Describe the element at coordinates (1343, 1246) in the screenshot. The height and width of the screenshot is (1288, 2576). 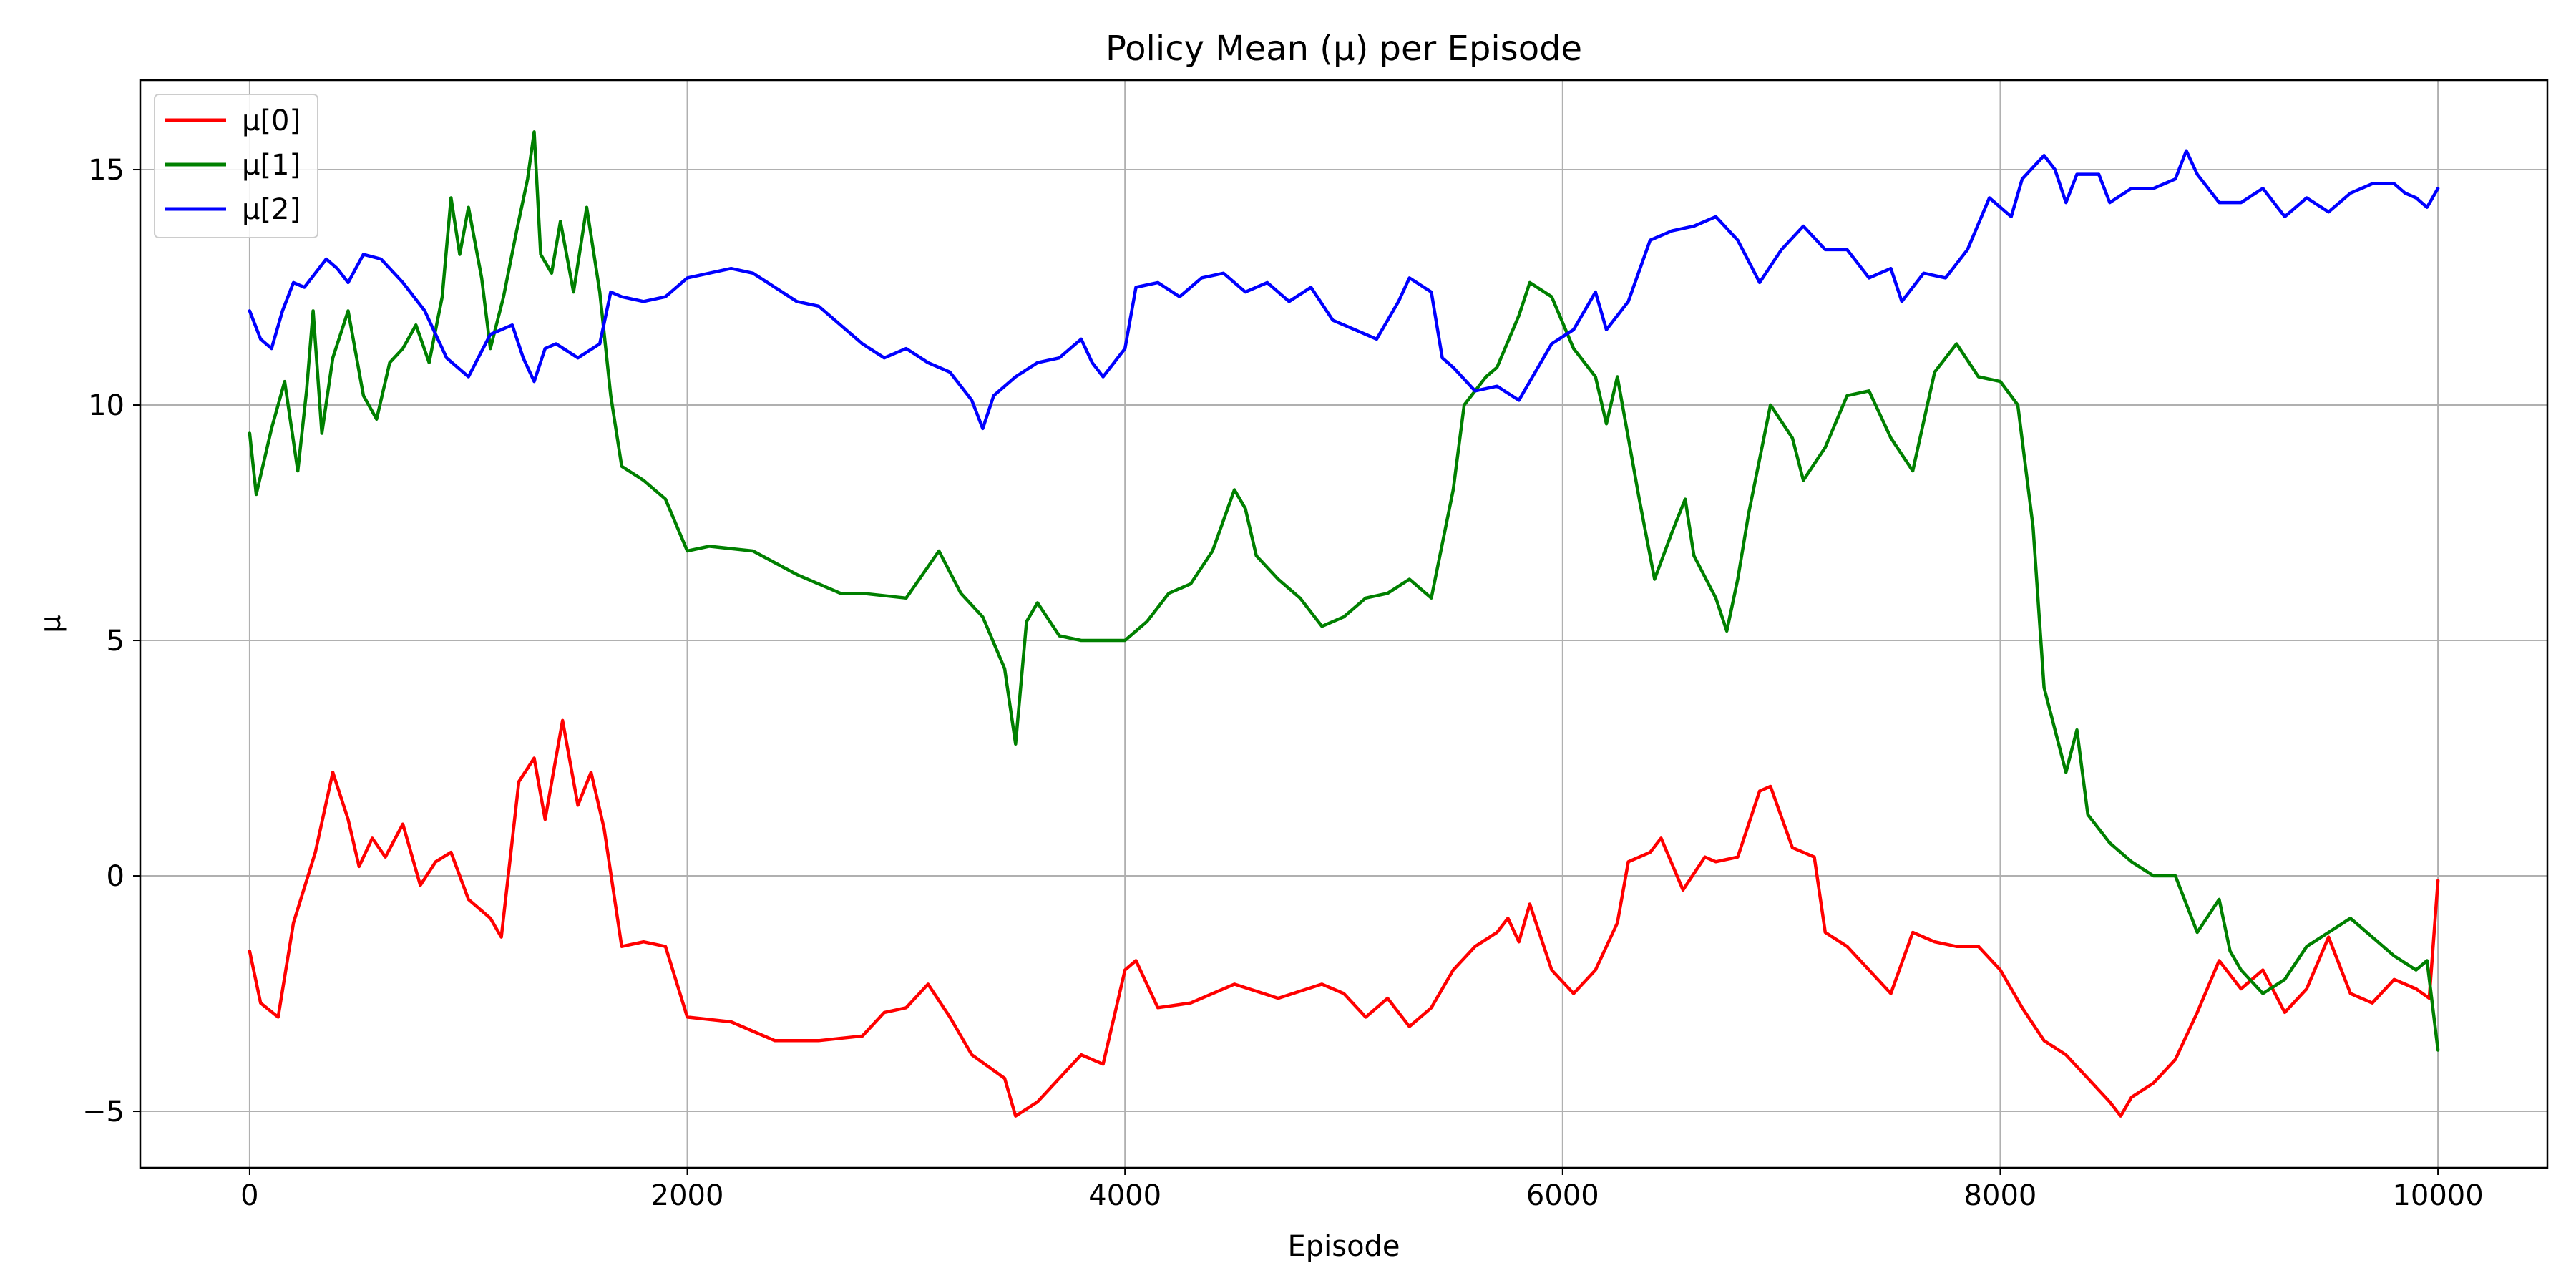
I see `x-axis-label: Episode` at that location.